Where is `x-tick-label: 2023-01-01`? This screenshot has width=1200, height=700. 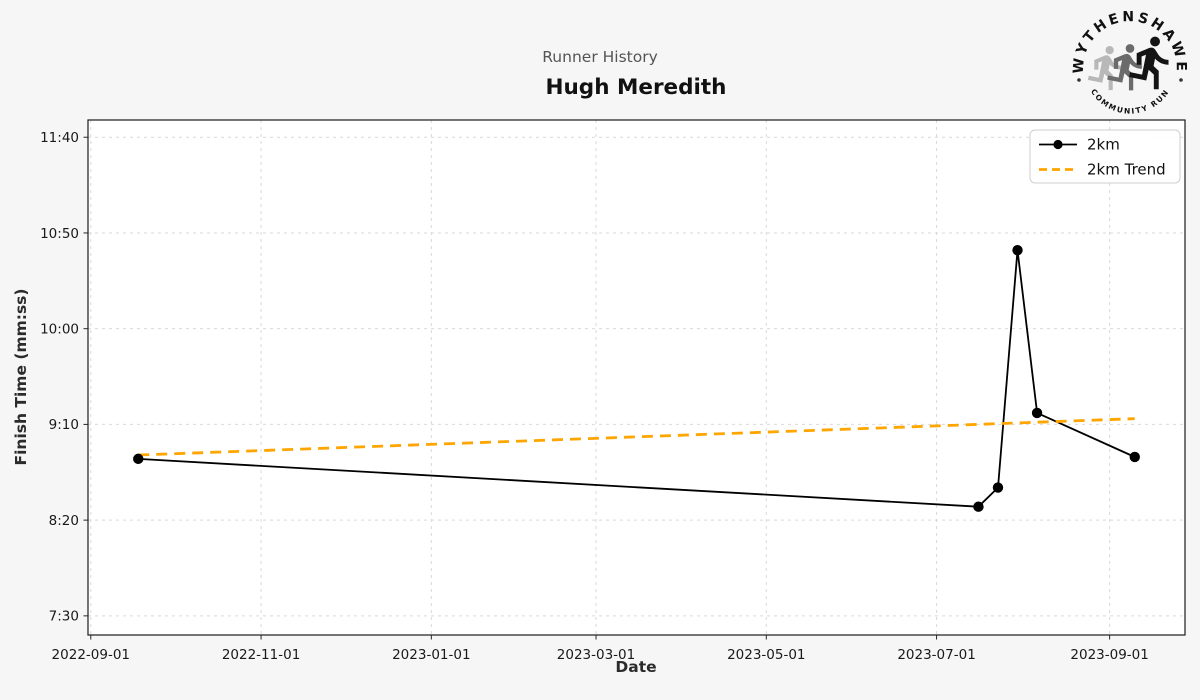 x-tick-label: 2023-01-01 is located at coordinates (431, 655).